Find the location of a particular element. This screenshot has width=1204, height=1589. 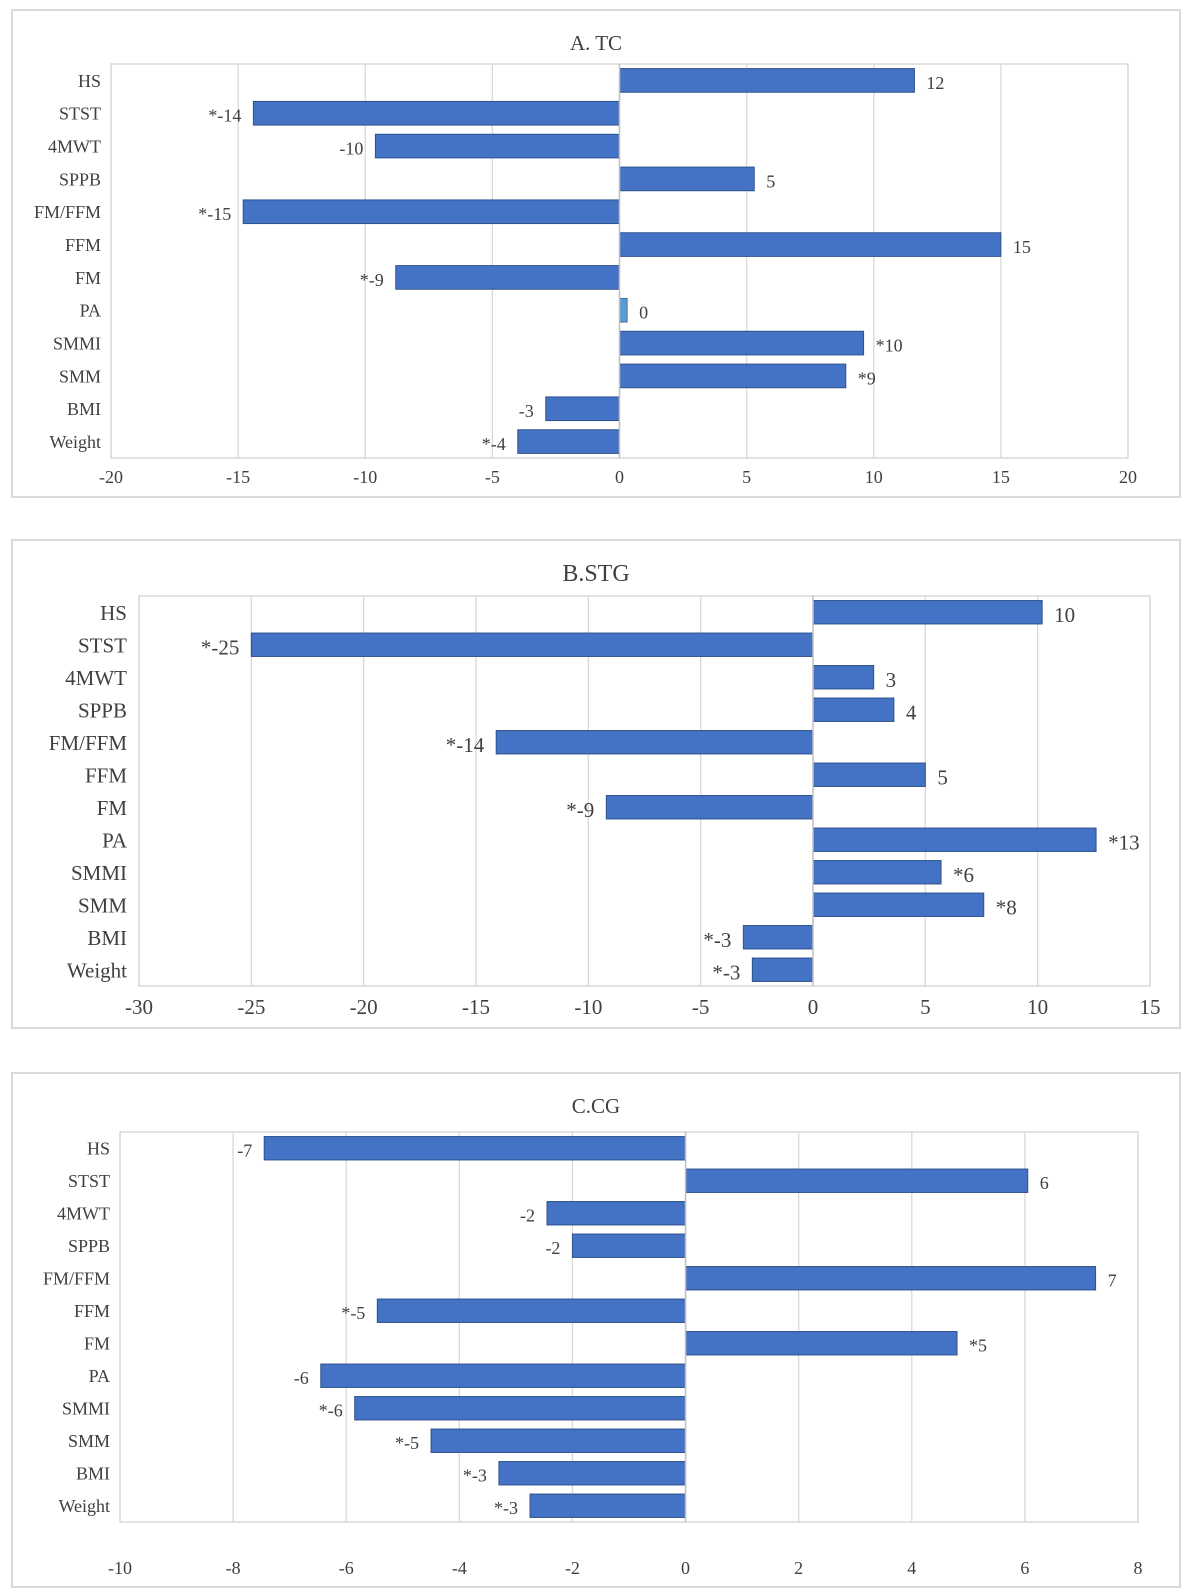

data-label: *-4 is located at coordinates (494, 444).